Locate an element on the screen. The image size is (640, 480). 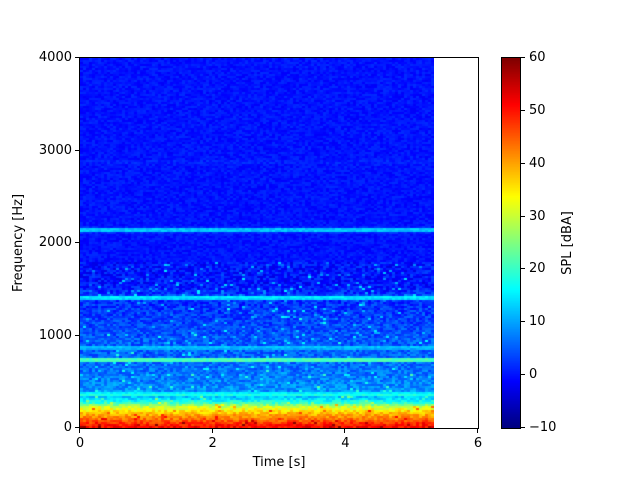
x-tick-label: 0 is located at coordinates (80, 443).